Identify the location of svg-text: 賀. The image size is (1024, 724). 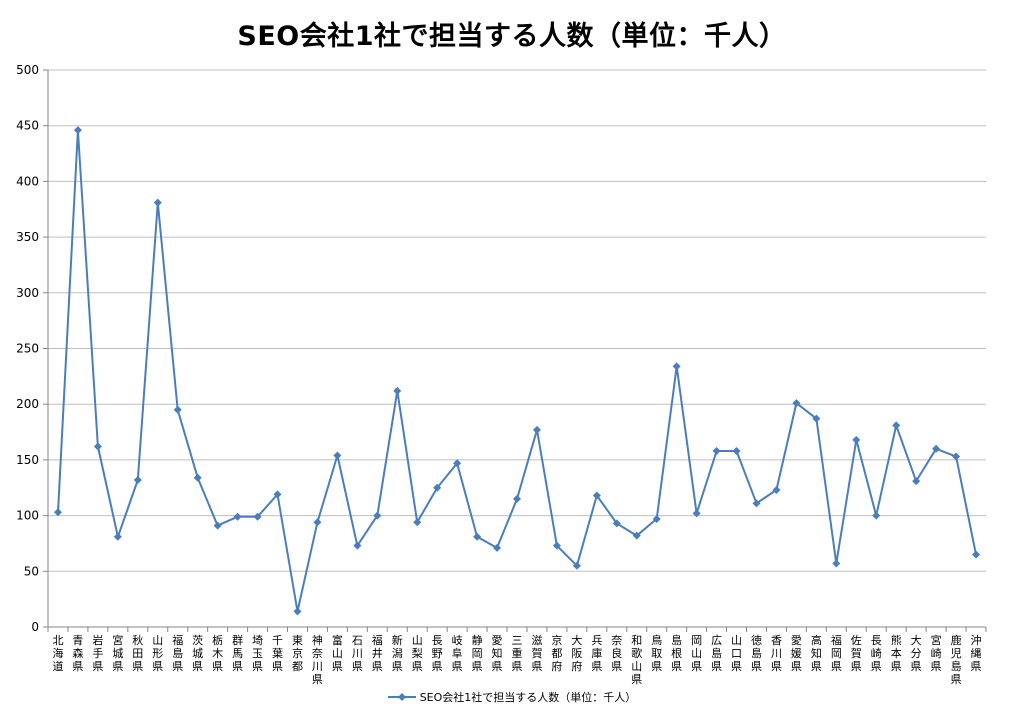
(856, 653).